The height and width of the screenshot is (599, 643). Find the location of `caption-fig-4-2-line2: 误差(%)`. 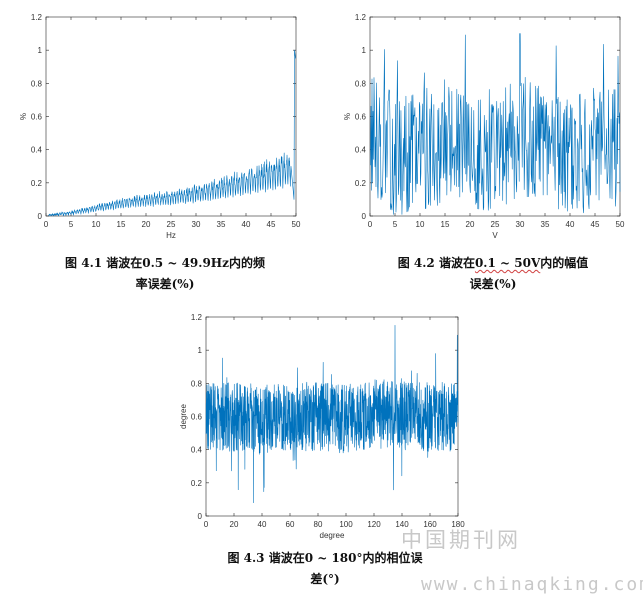

caption-fig-4-2-line2: 误差(%) is located at coordinates (493, 284).